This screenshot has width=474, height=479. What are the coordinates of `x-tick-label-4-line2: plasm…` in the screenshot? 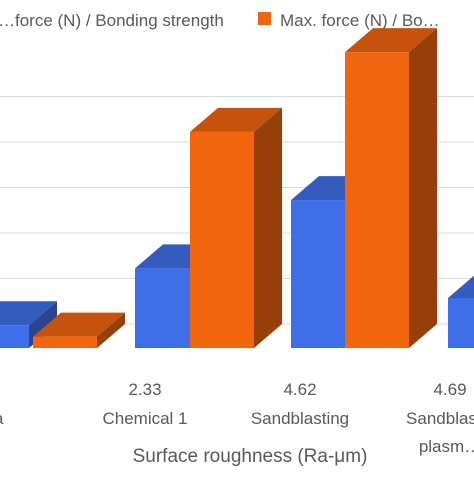 It's located at (446, 446).